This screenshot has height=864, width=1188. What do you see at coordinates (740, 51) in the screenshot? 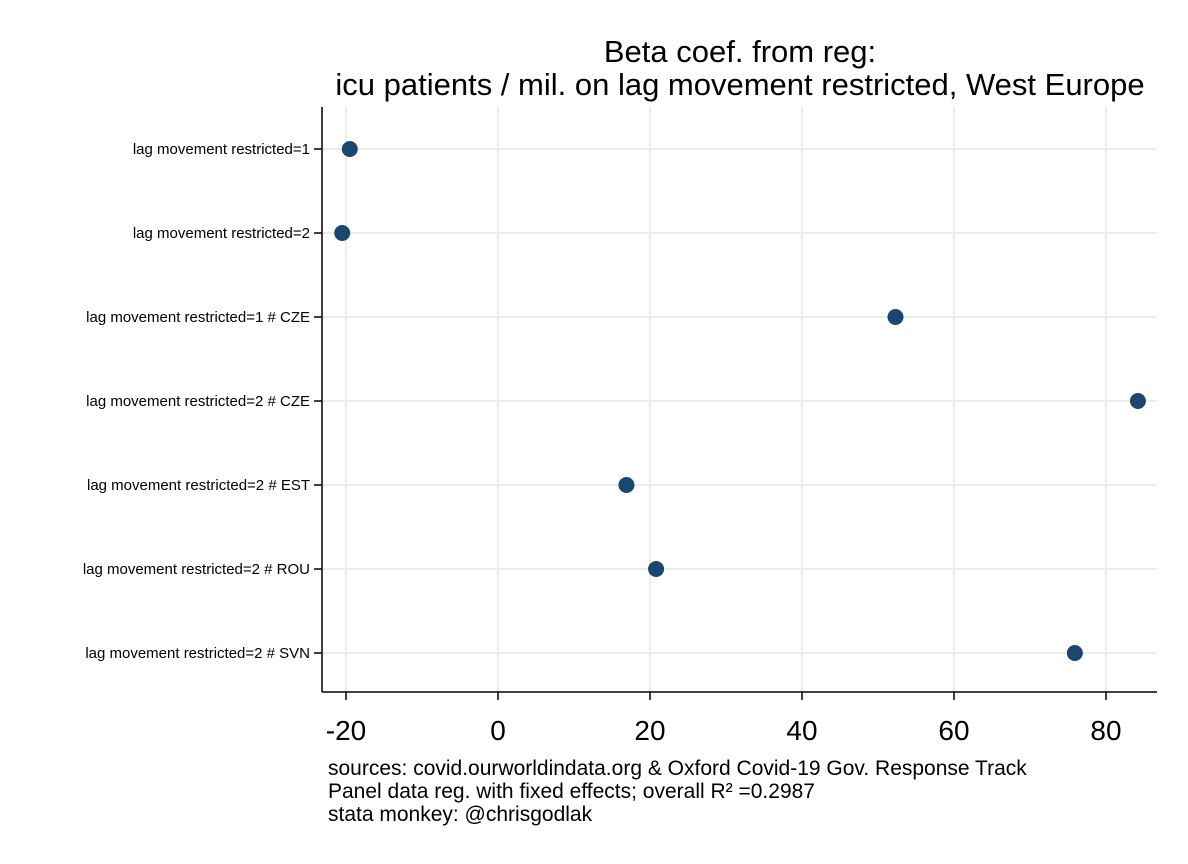
I see `chart-title: Beta coef. from reg:` at bounding box center [740, 51].